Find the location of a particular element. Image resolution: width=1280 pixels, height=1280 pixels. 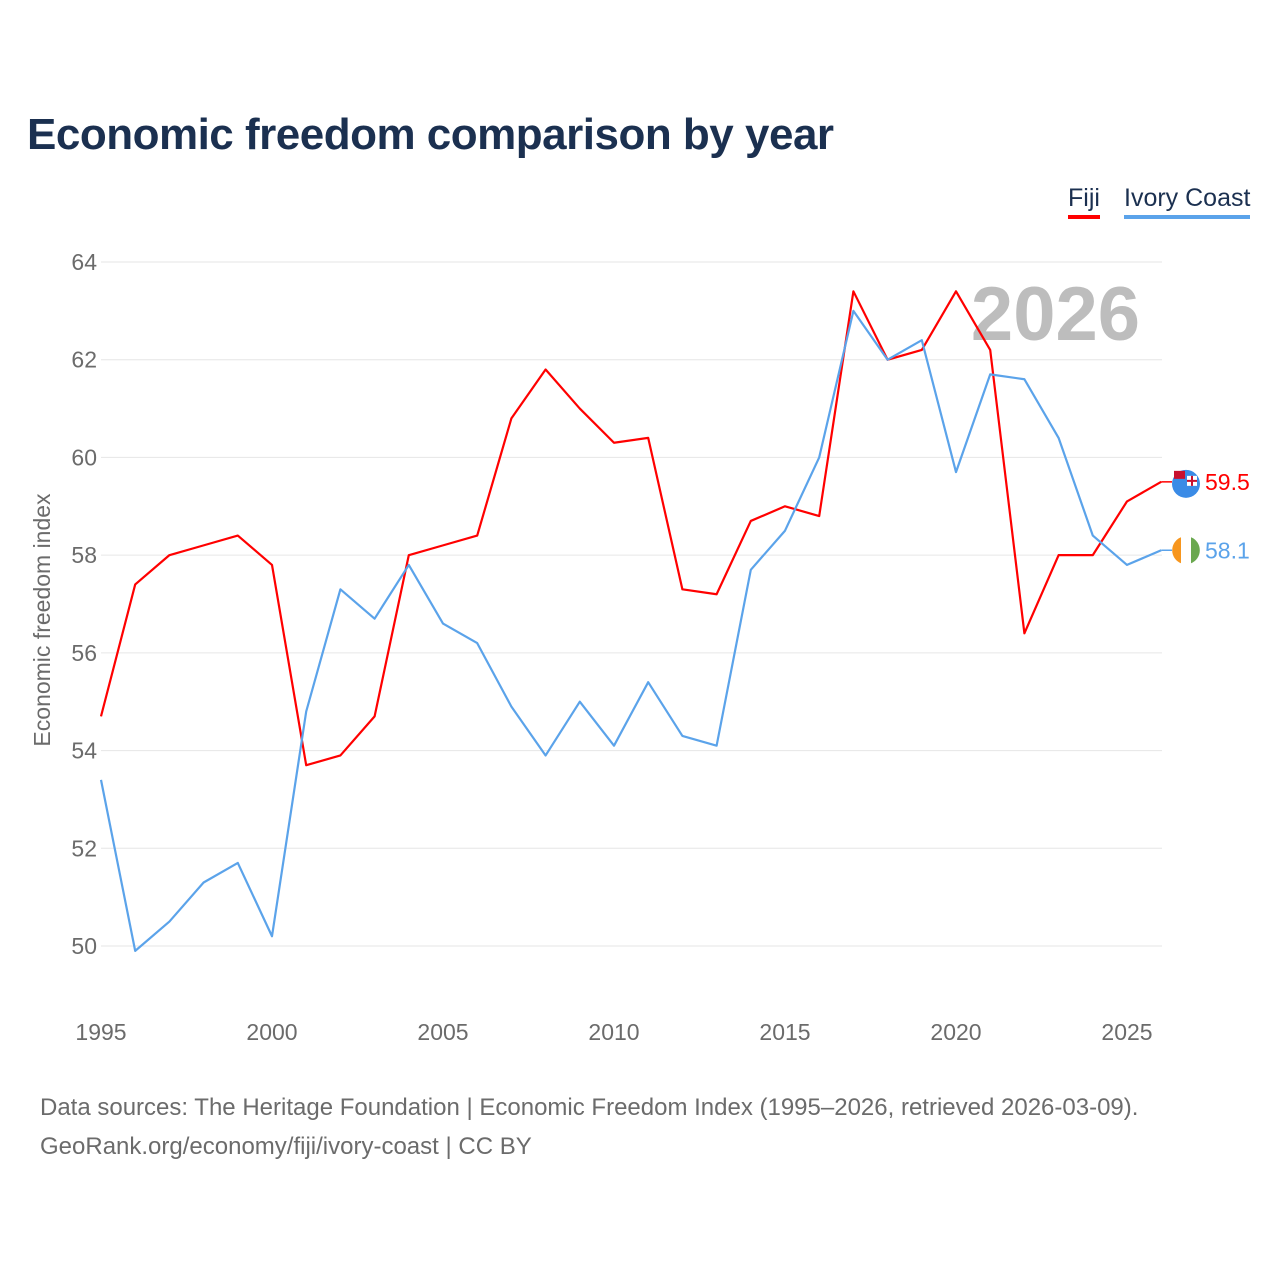

x-tick-label: 2020 is located at coordinates (955, 1032).